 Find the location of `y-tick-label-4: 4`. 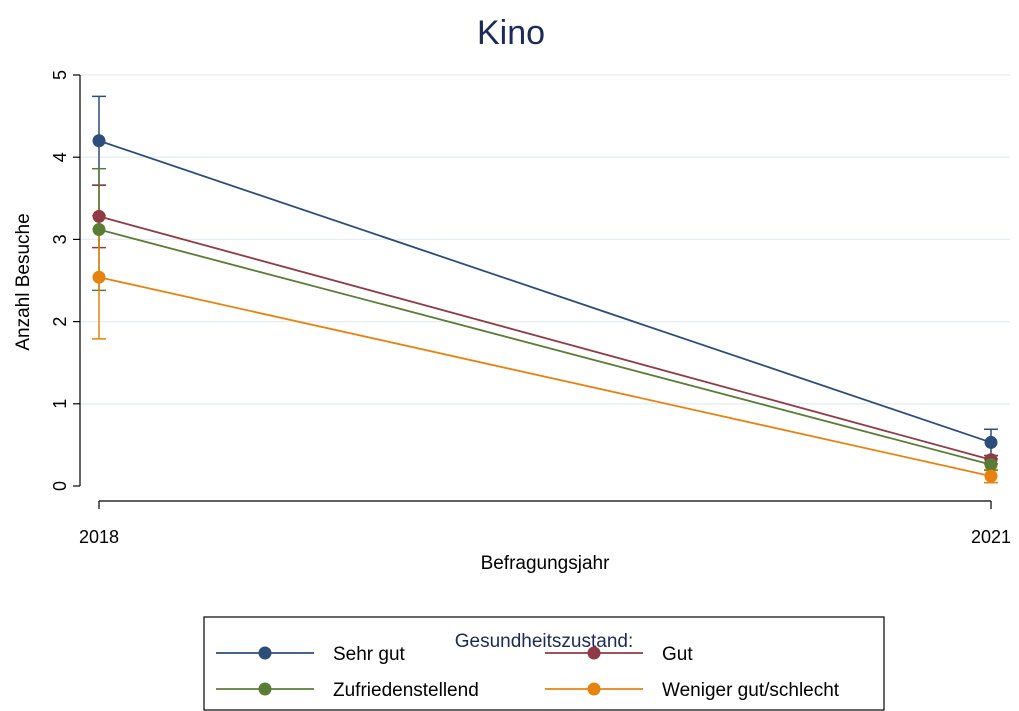

y-tick-label-4: 4 is located at coordinates (60, 157).